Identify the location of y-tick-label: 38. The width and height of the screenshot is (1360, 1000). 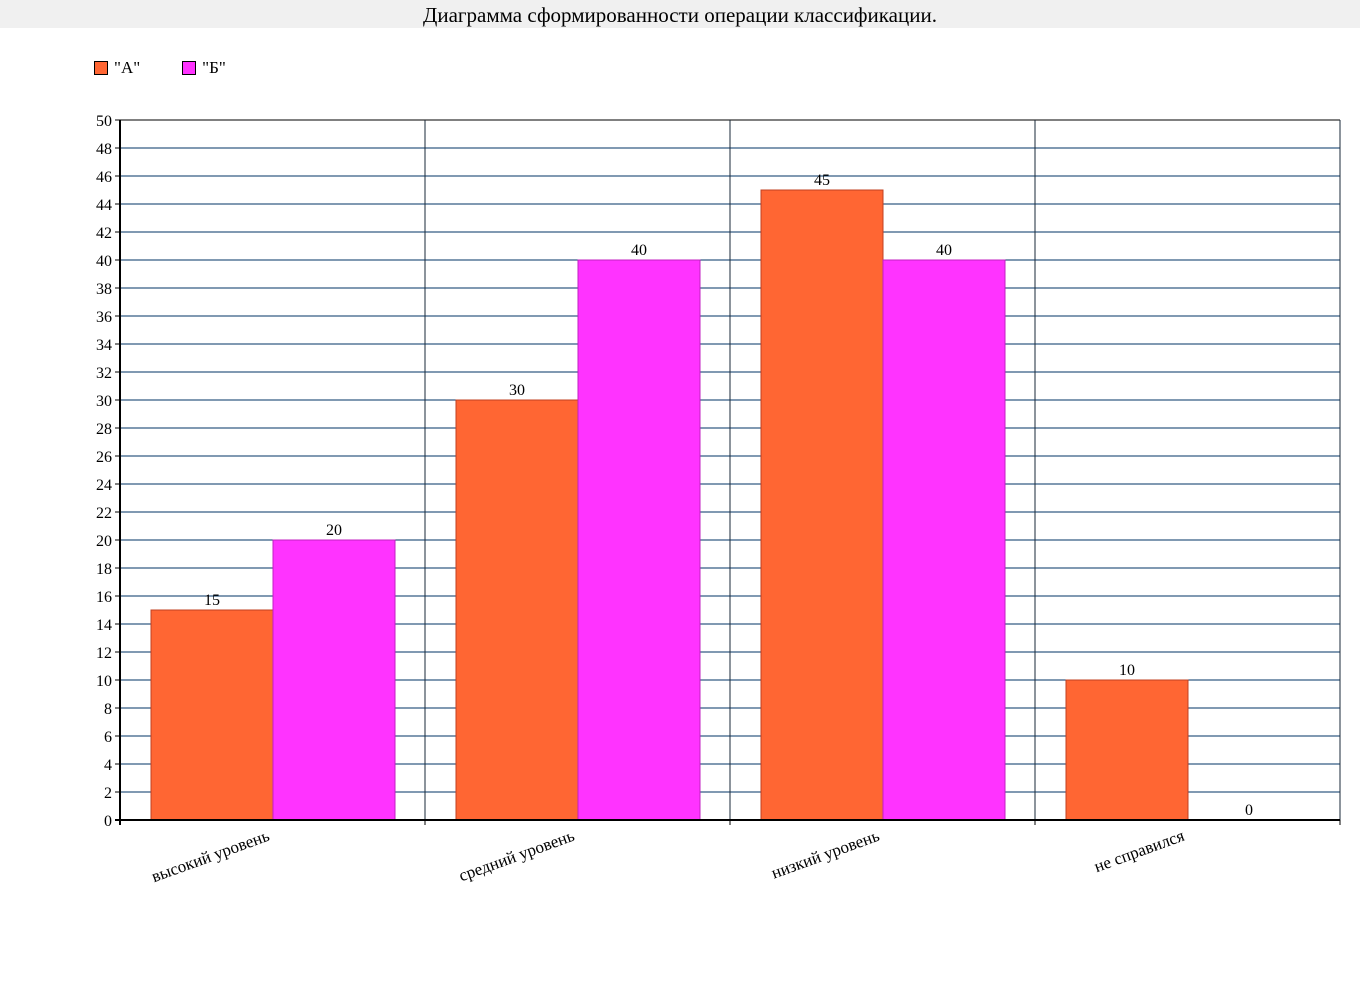
(104, 289).